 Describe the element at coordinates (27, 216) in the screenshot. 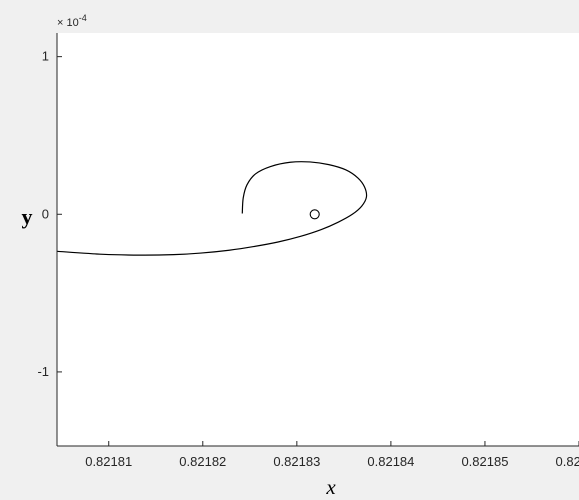

I see `y-axis-label: y` at that location.